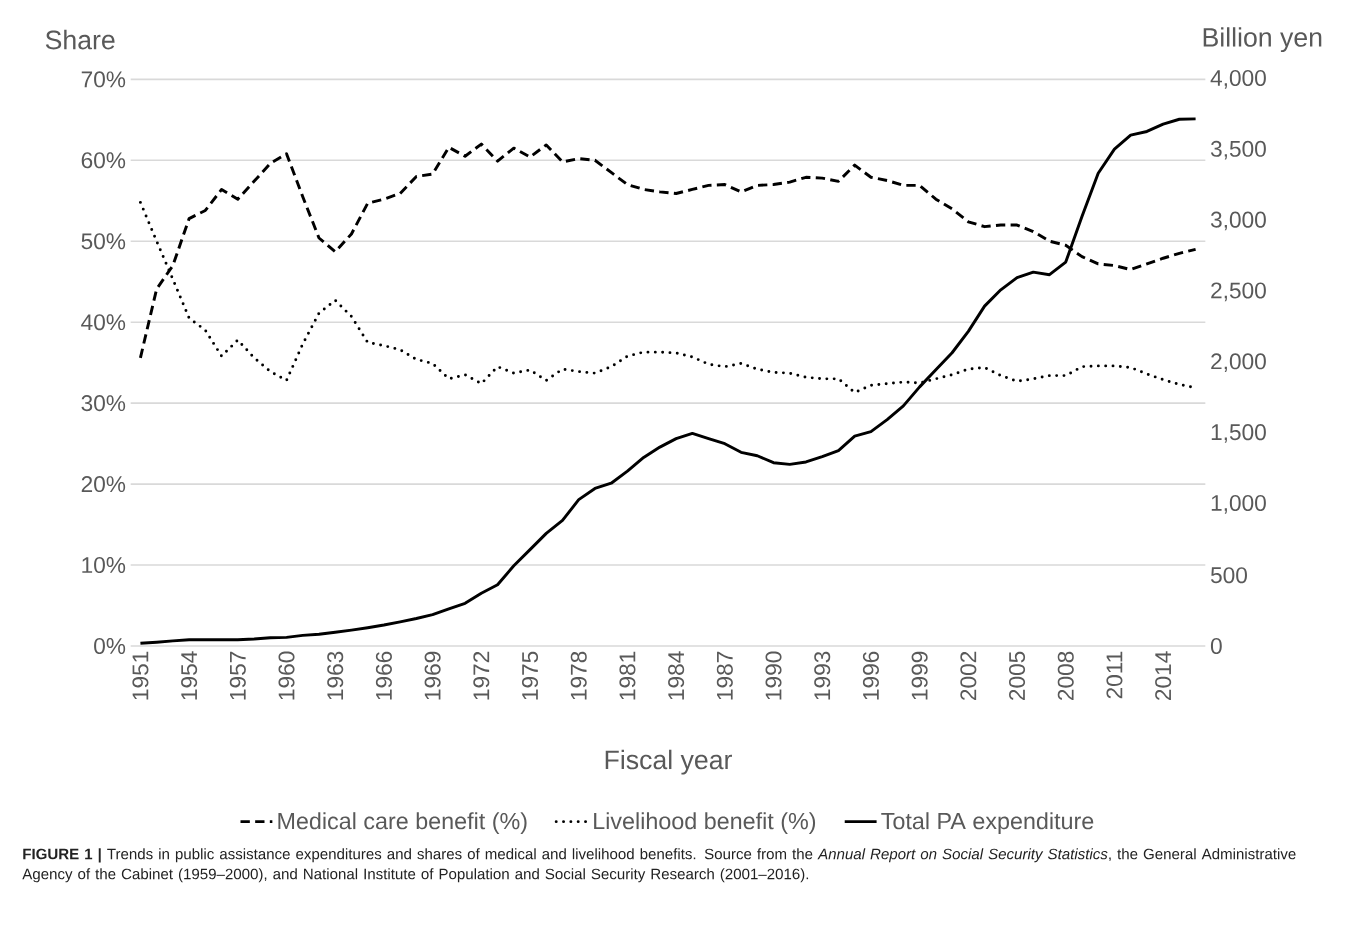 This screenshot has height=928, width=1357. Describe the element at coordinates (335, 675) in the screenshot. I see `x-tick-label: 1963` at that location.